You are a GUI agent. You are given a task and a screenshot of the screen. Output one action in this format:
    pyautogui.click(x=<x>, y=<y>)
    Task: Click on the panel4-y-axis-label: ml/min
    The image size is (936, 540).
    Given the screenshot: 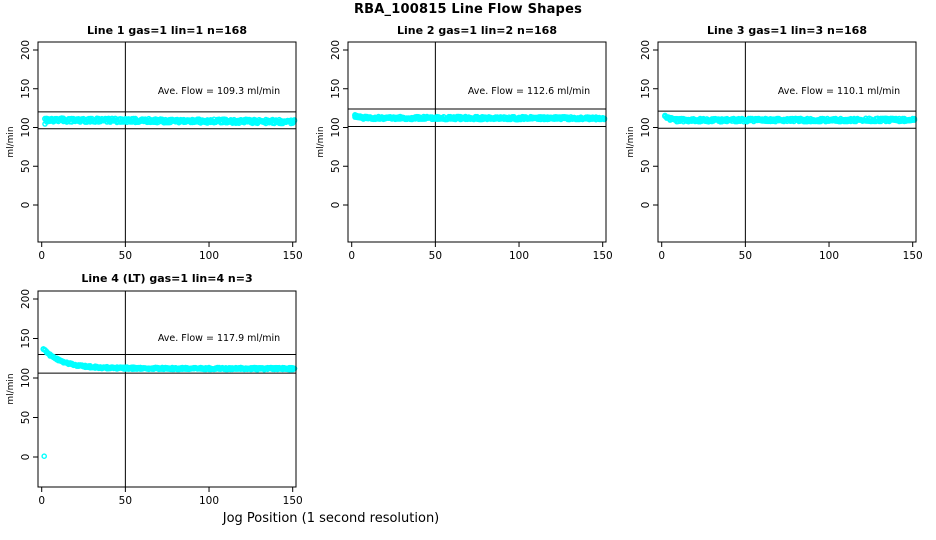 What is the action you would take?
    pyautogui.click(x=11, y=389)
    